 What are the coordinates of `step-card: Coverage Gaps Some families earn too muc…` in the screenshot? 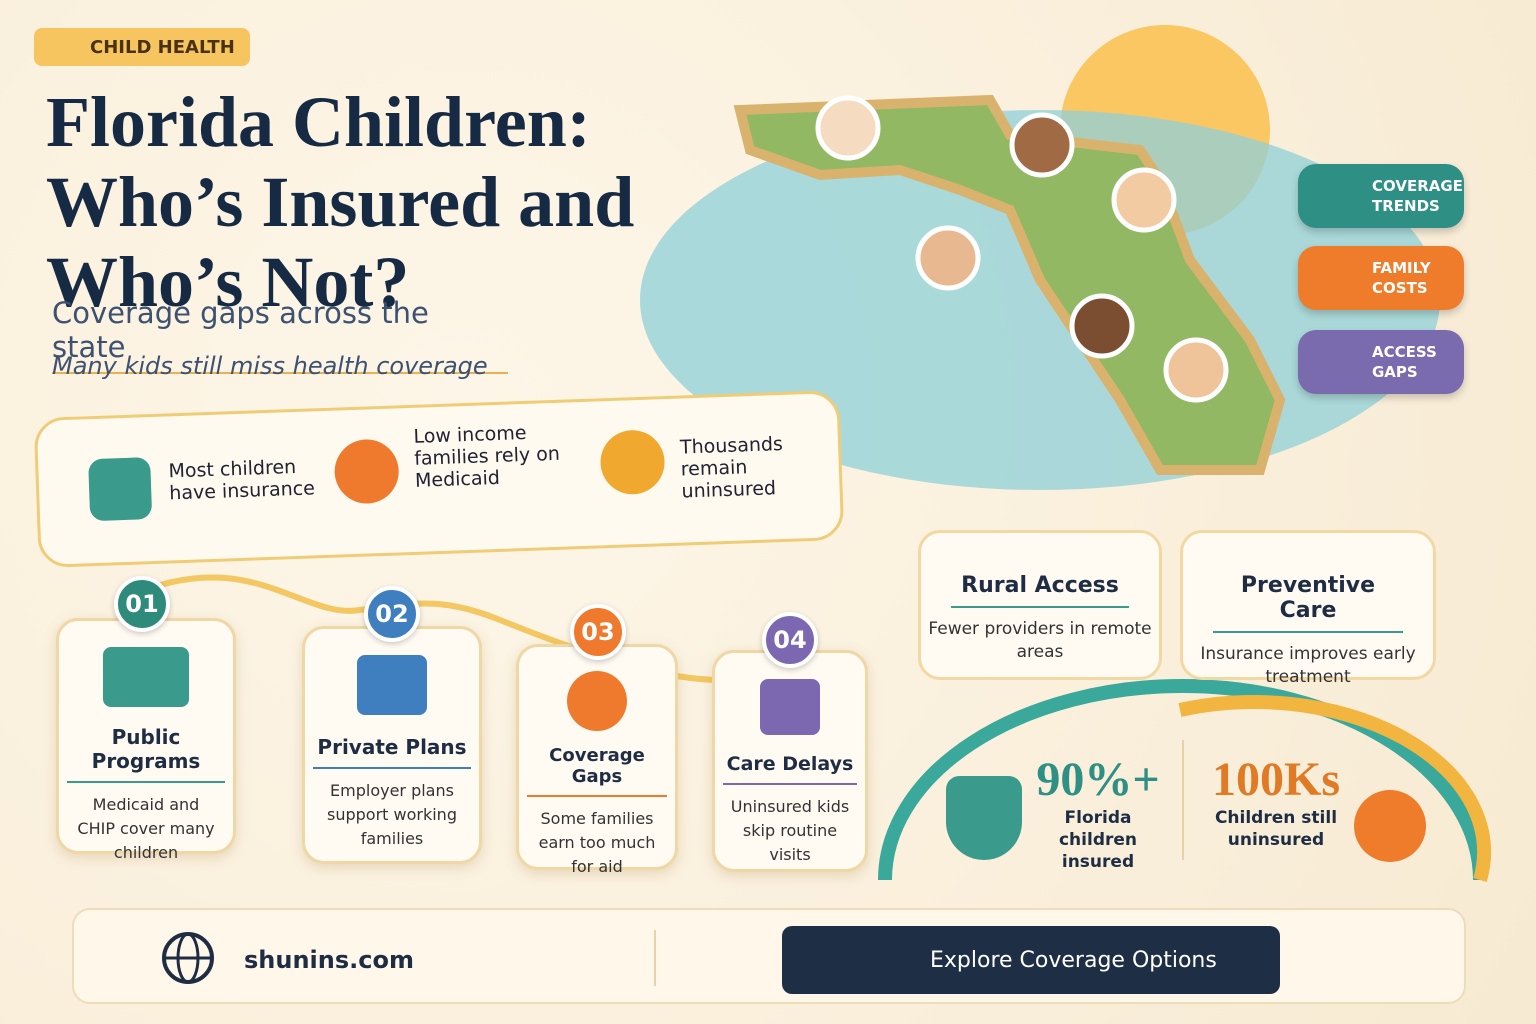 It's located at (597, 760).